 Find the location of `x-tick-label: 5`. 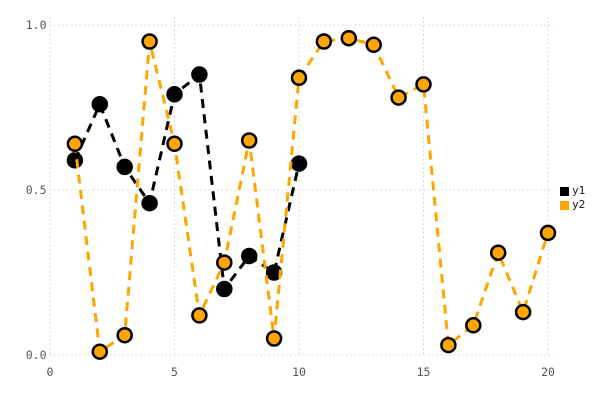

x-tick-label: 5 is located at coordinates (174, 372).